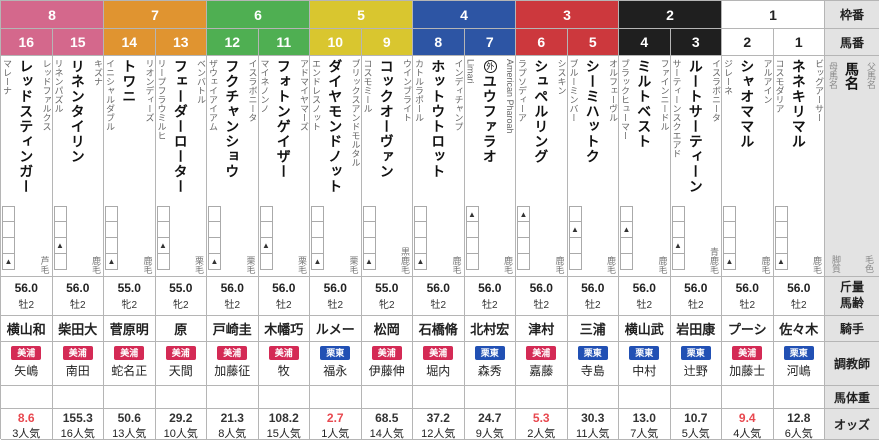 The image size is (879, 440). Describe the element at coordinates (541, 371) in the screenshot. I see `trainer-name: 嘉藤` at that location.